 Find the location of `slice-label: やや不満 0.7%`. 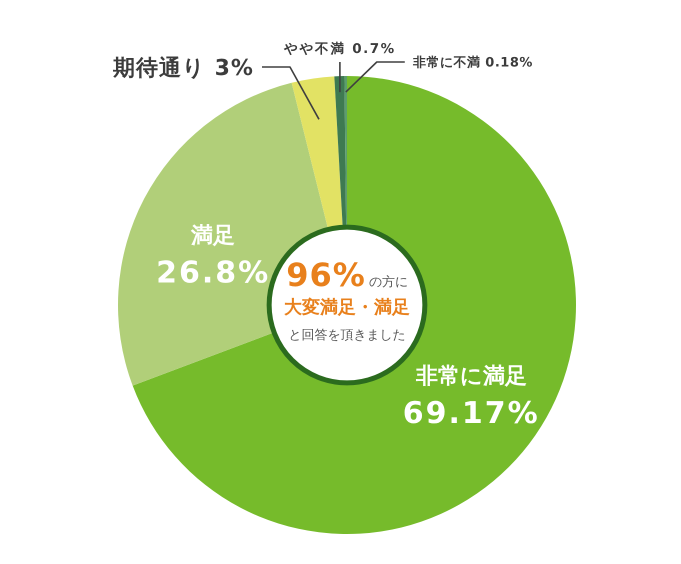

slice-label: やや不満 0.7% is located at coordinates (339, 49).